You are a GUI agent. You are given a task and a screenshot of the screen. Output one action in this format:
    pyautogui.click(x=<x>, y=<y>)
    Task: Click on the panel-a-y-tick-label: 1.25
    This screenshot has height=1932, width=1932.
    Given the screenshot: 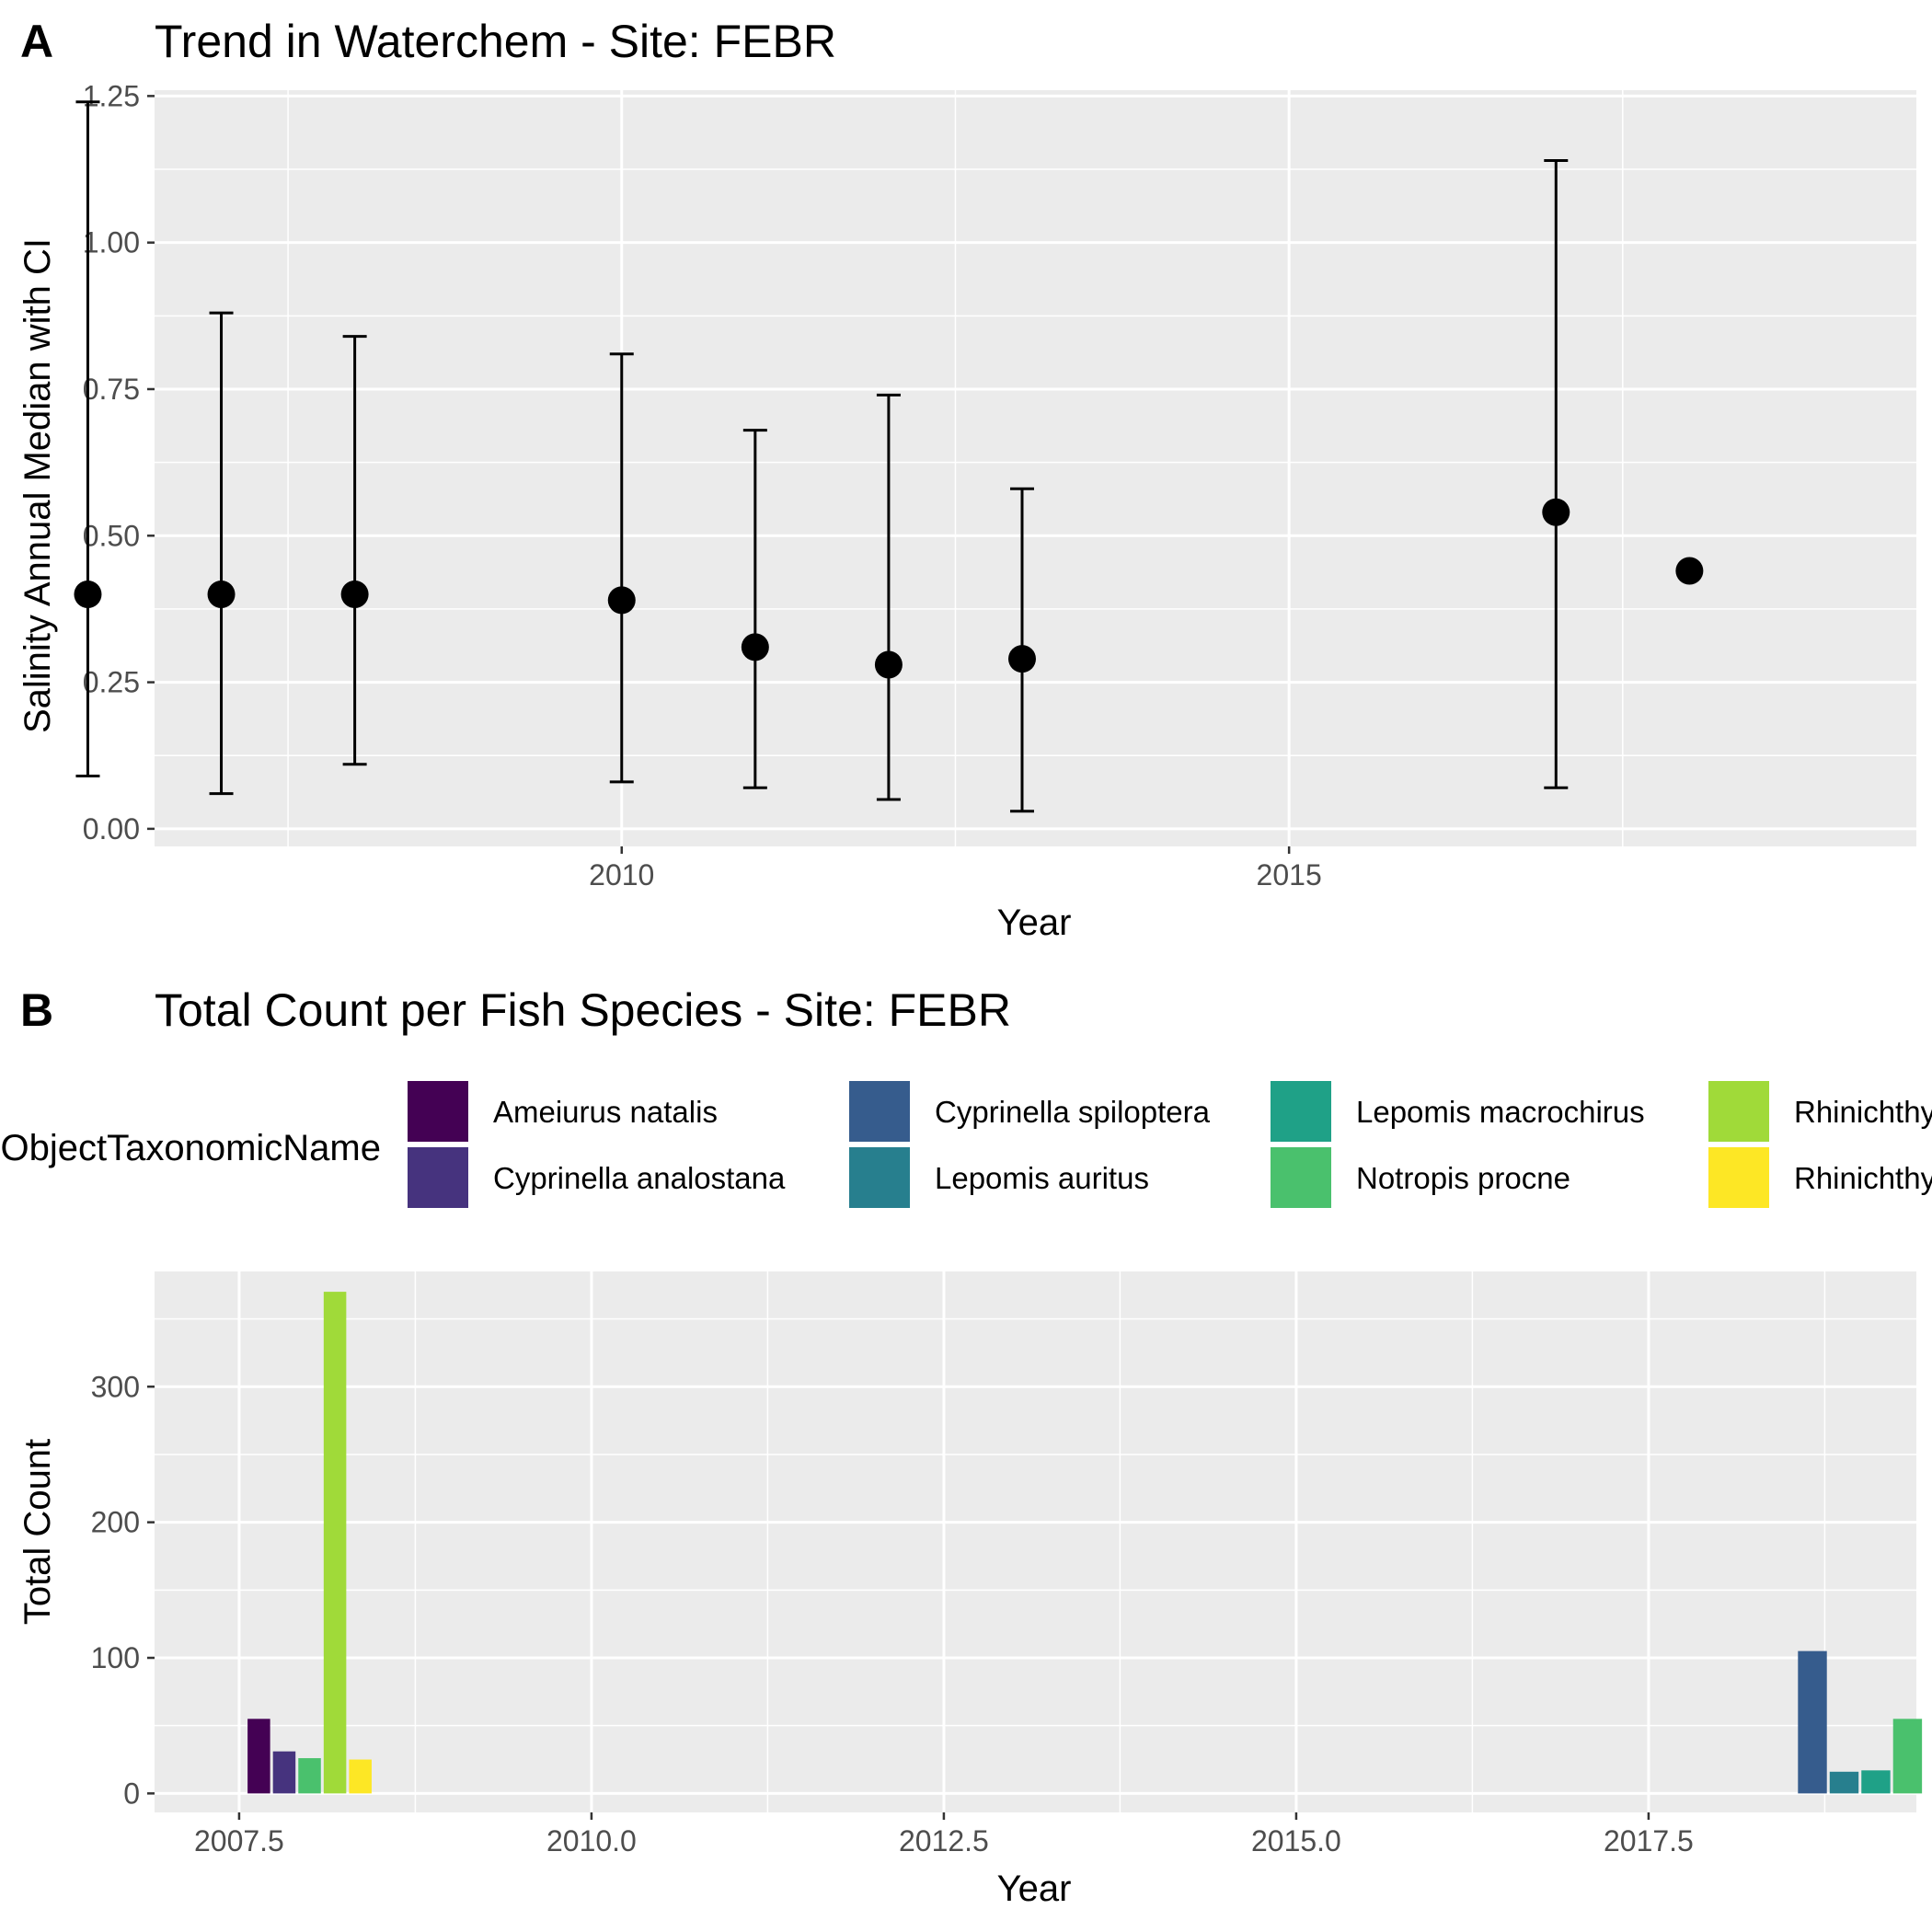 What is the action you would take?
    pyautogui.click(x=111, y=95)
    